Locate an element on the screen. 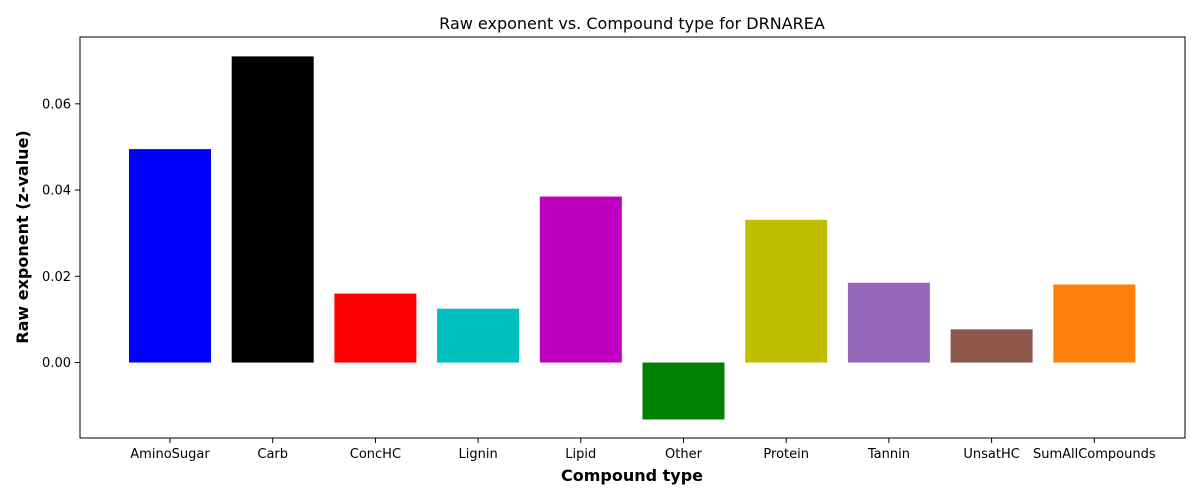 The height and width of the screenshot is (500, 1200). y-tick-label: 0.04 is located at coordinates (56, 191).